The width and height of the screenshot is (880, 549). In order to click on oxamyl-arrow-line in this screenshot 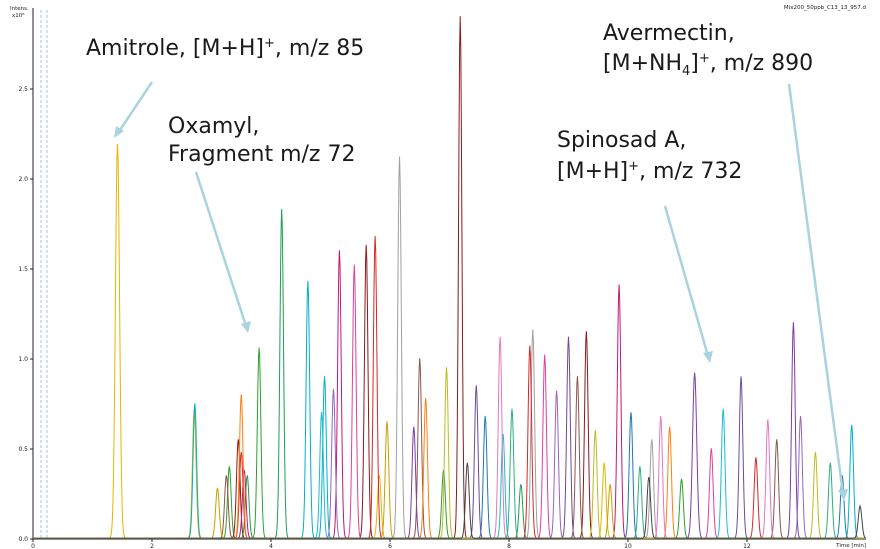, I will do `click(221, 249)`.